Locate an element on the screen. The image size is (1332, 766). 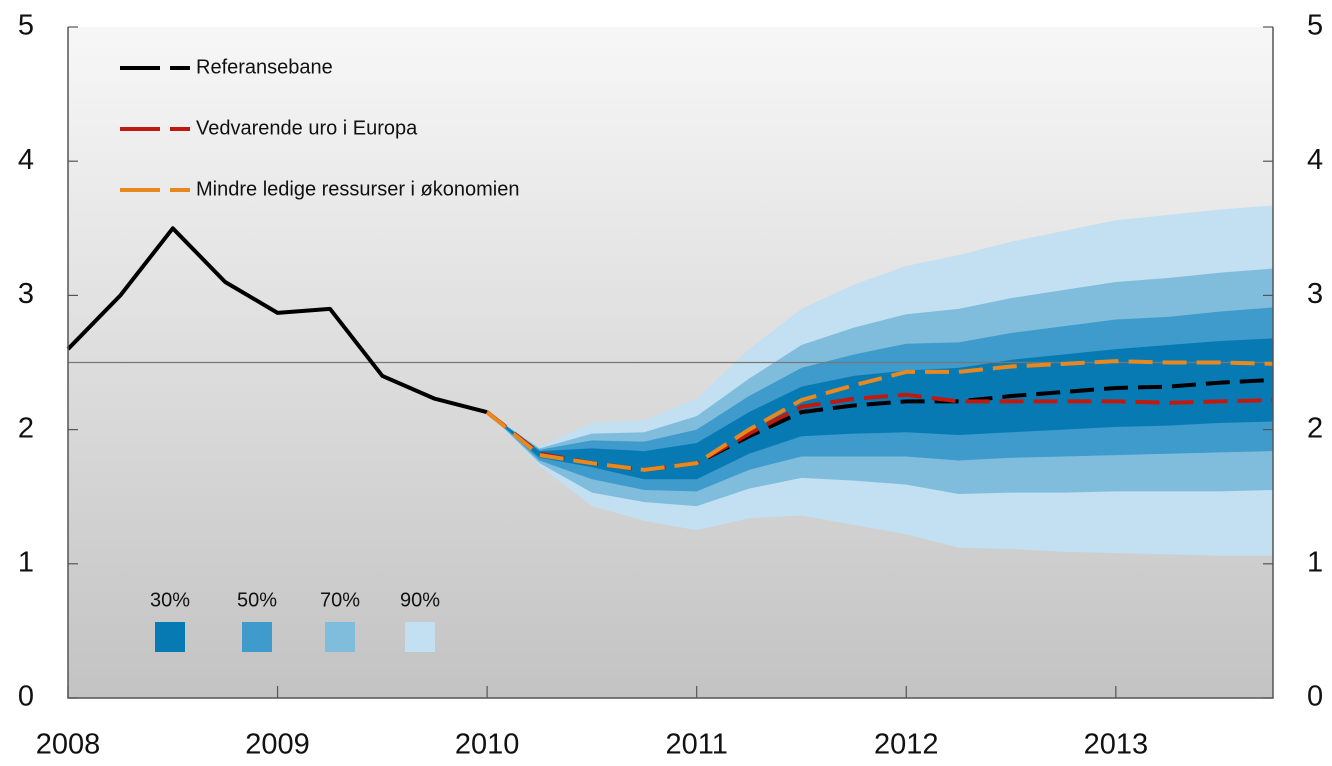
y2-tick-label: 1 is located at coordinates (1315, 562).